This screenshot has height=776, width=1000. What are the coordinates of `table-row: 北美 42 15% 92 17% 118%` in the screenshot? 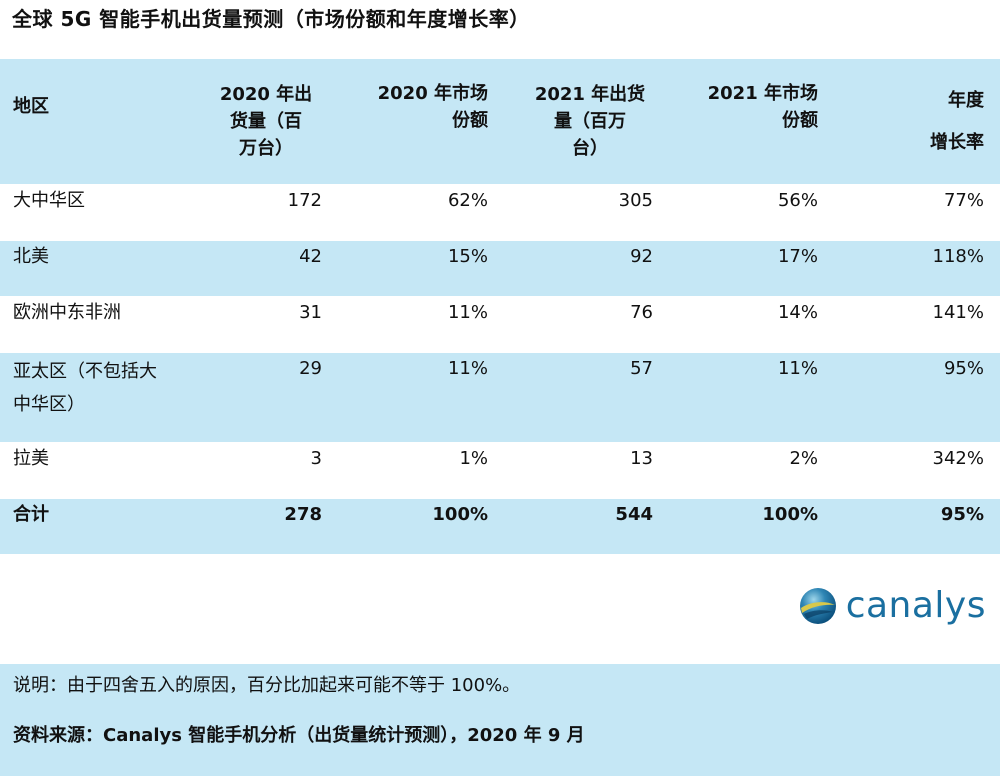 It's located at (500, 269).